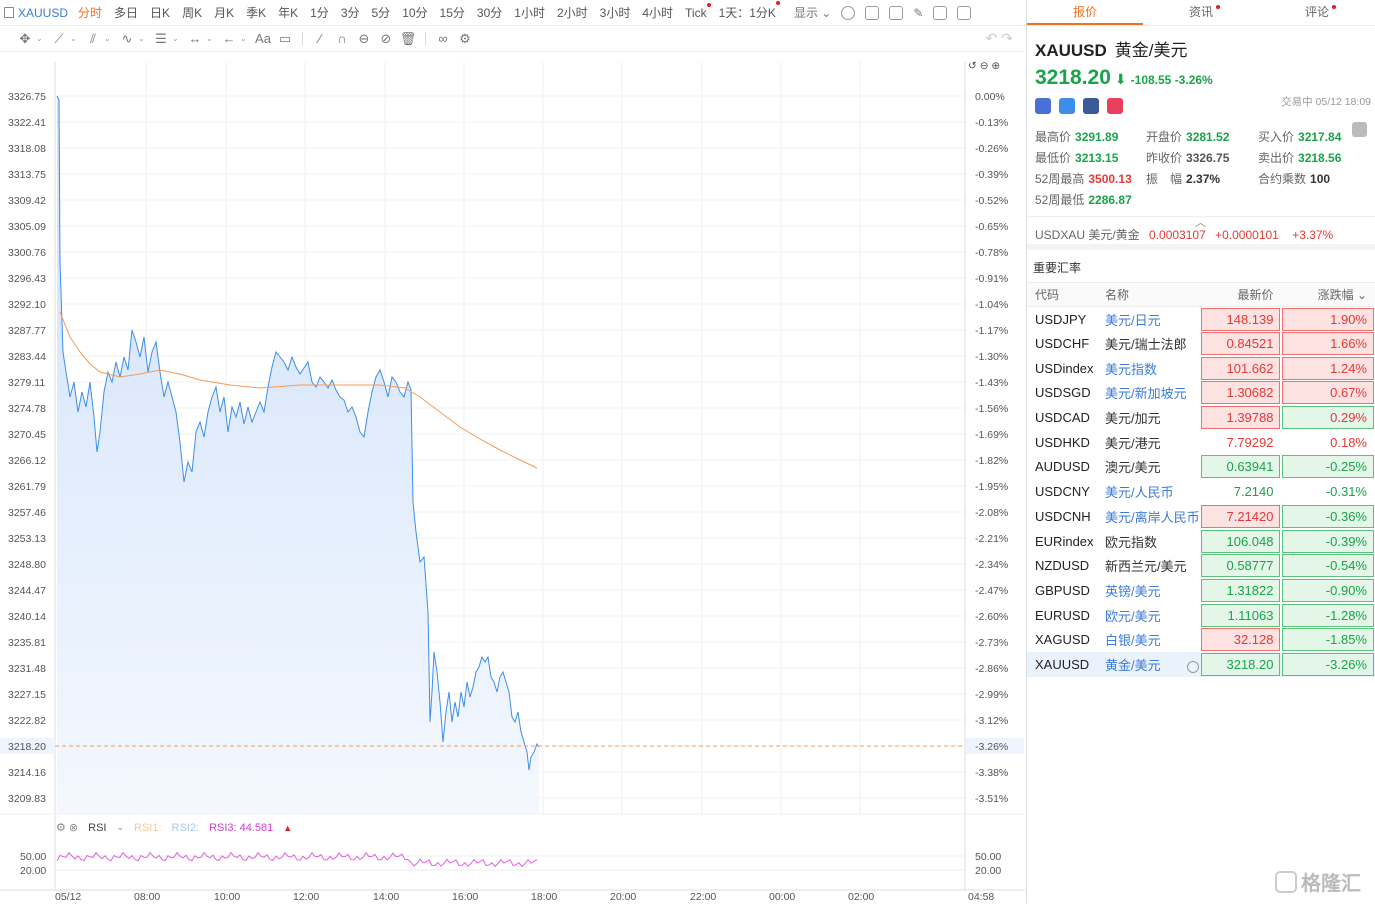 The width and height of the screenshot is (1375, 904). Describe the element at coordinates (1328, 294) in the screenshot. I see `col-pct: 涨跌幅 ⌄` at that location.